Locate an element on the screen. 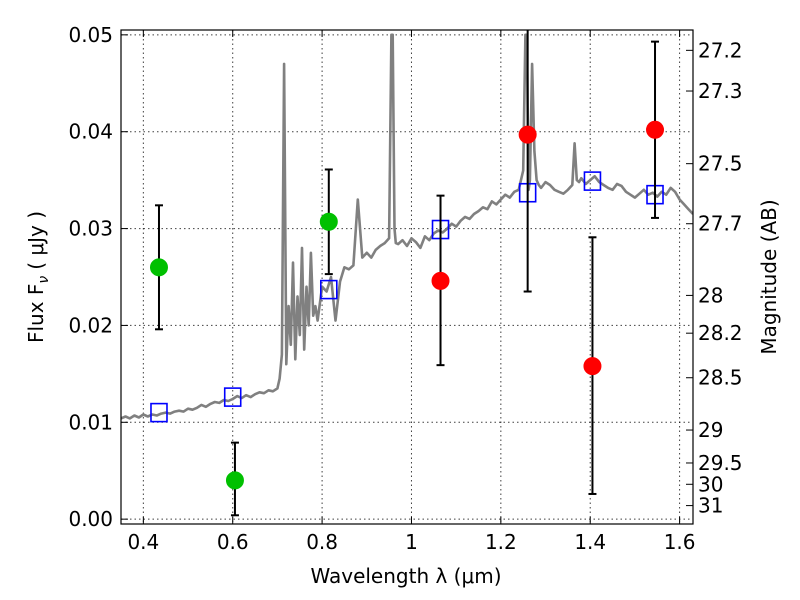 This screenshot has height=600, width=800. x-tick-label-6: 1.6 is located at coordinates (680, 542).